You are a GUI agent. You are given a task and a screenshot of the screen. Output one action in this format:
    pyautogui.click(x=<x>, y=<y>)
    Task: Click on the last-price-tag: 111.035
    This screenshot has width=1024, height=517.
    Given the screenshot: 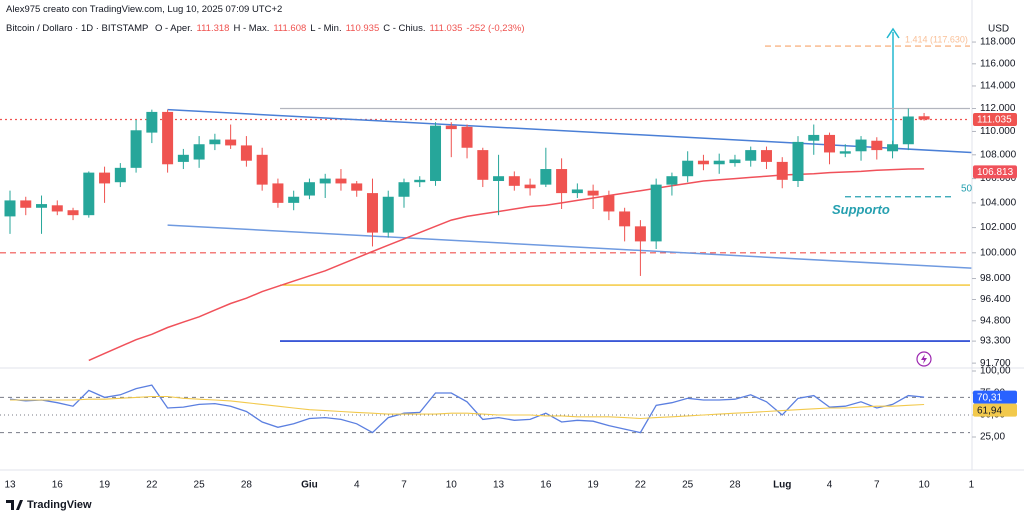 What is the action you would take?
    pyautogui.click(x=994, y=120)
    